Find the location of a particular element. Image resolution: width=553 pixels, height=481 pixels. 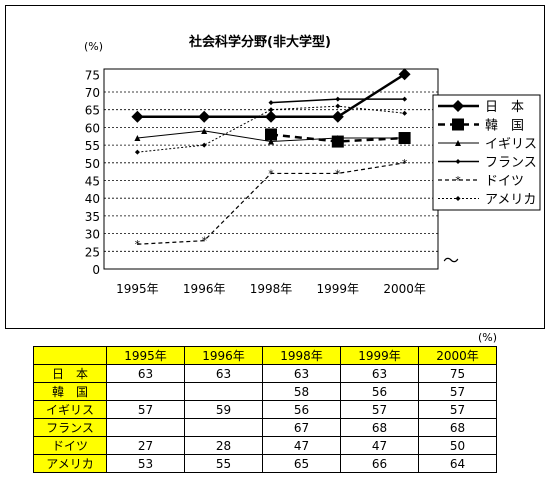

table-header-1999: 1999年 is located at coordinates (379, 355).